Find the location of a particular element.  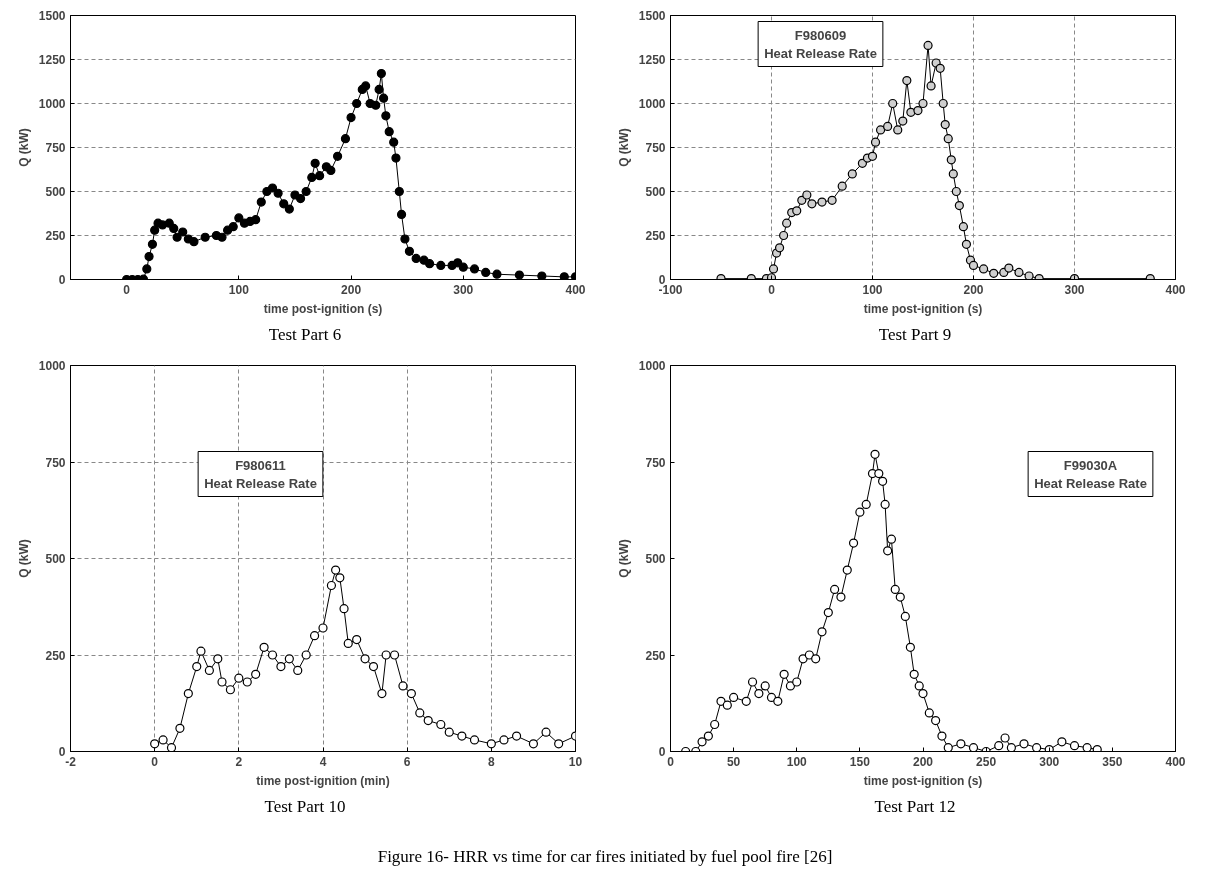

x-tick-label: 200 is located at coordinates (923, 761).